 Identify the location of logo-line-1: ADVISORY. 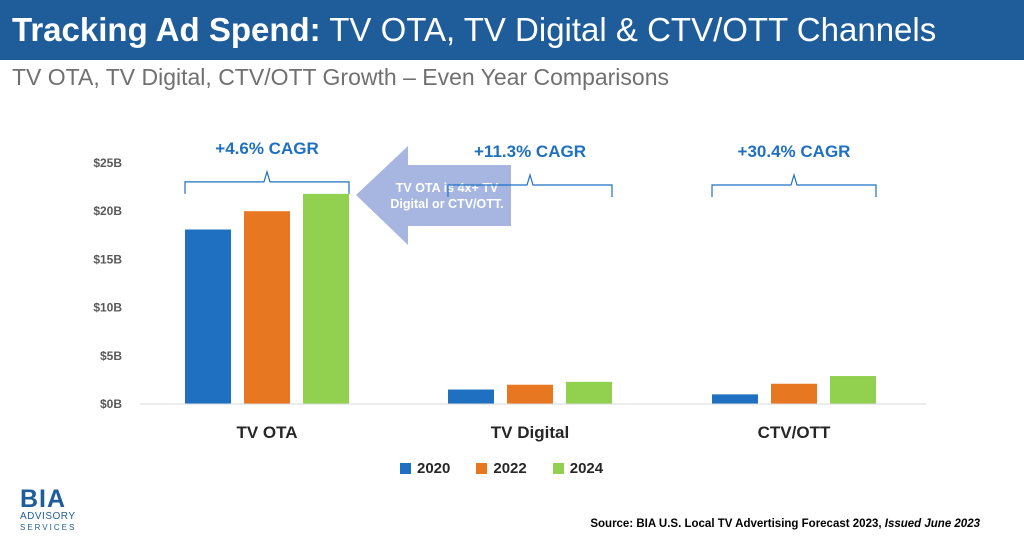
(48, 516).